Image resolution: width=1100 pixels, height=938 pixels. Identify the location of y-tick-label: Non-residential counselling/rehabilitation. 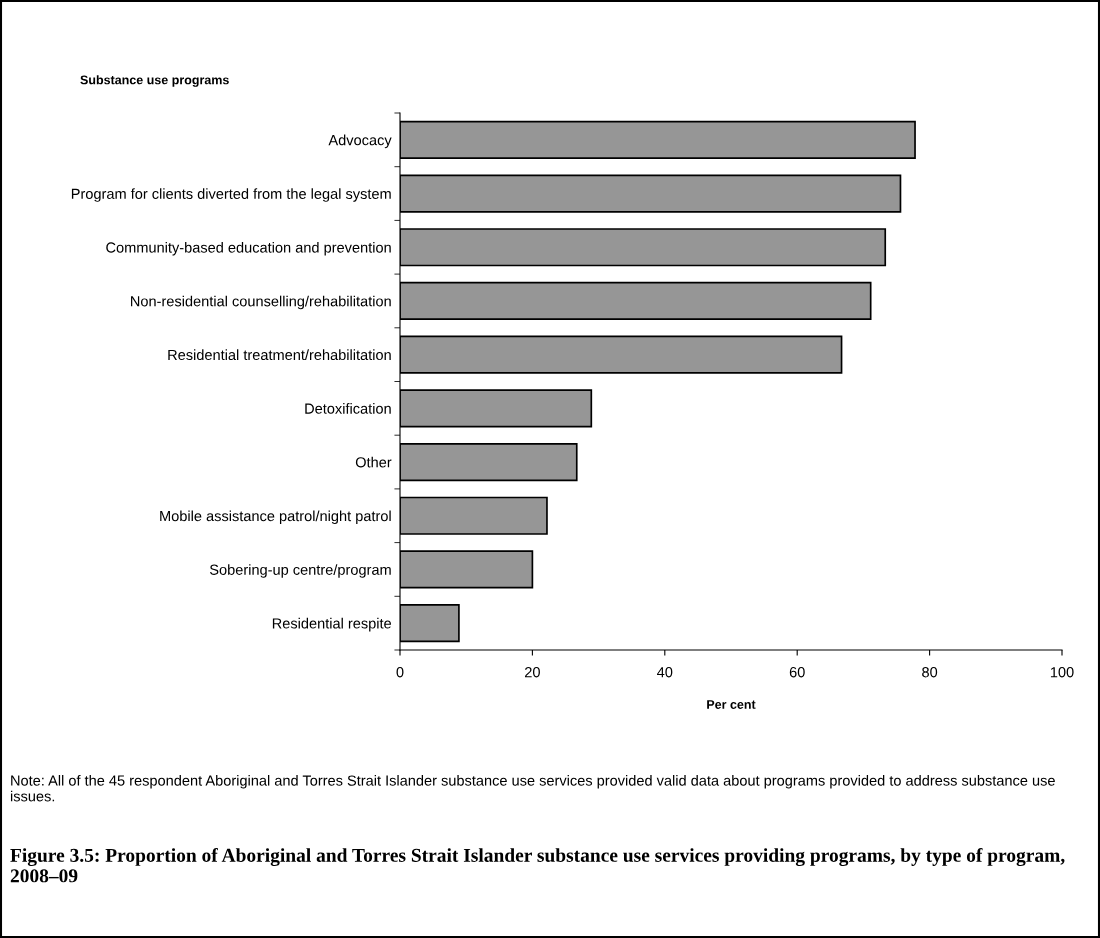
(261, 302).